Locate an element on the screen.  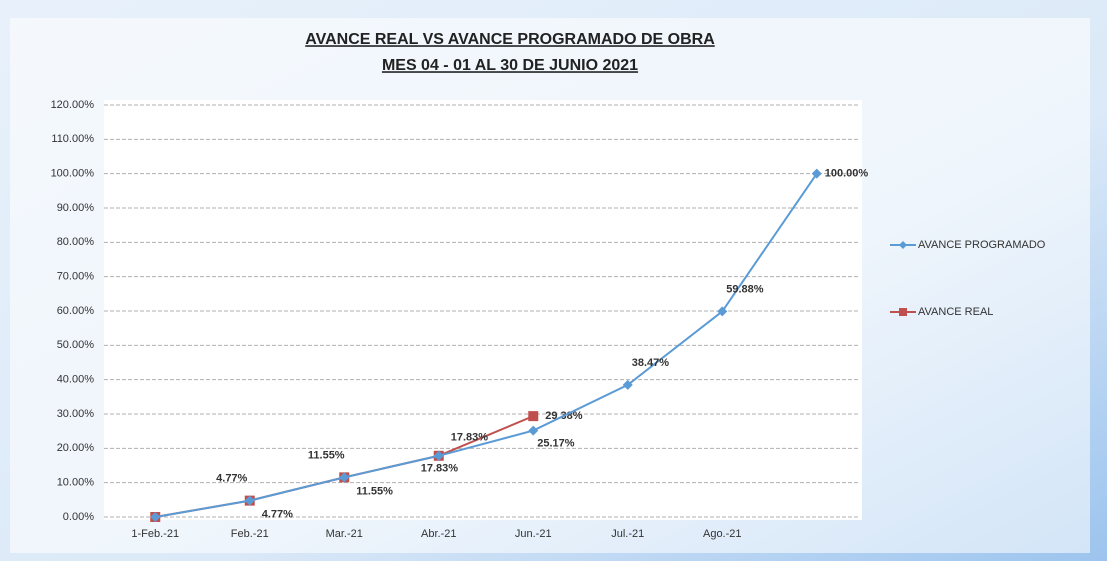
x-tick-label: 1-Feb.-21 is located at coordinates (155, 534).